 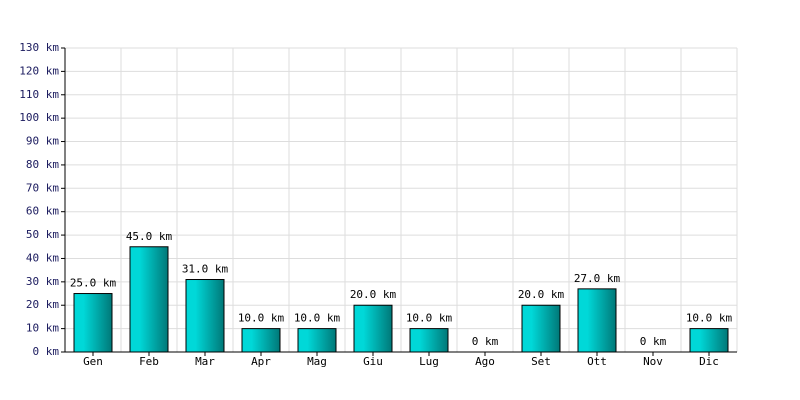 I want to click on x-tick-label: Dic, so click(x=709, y=361).